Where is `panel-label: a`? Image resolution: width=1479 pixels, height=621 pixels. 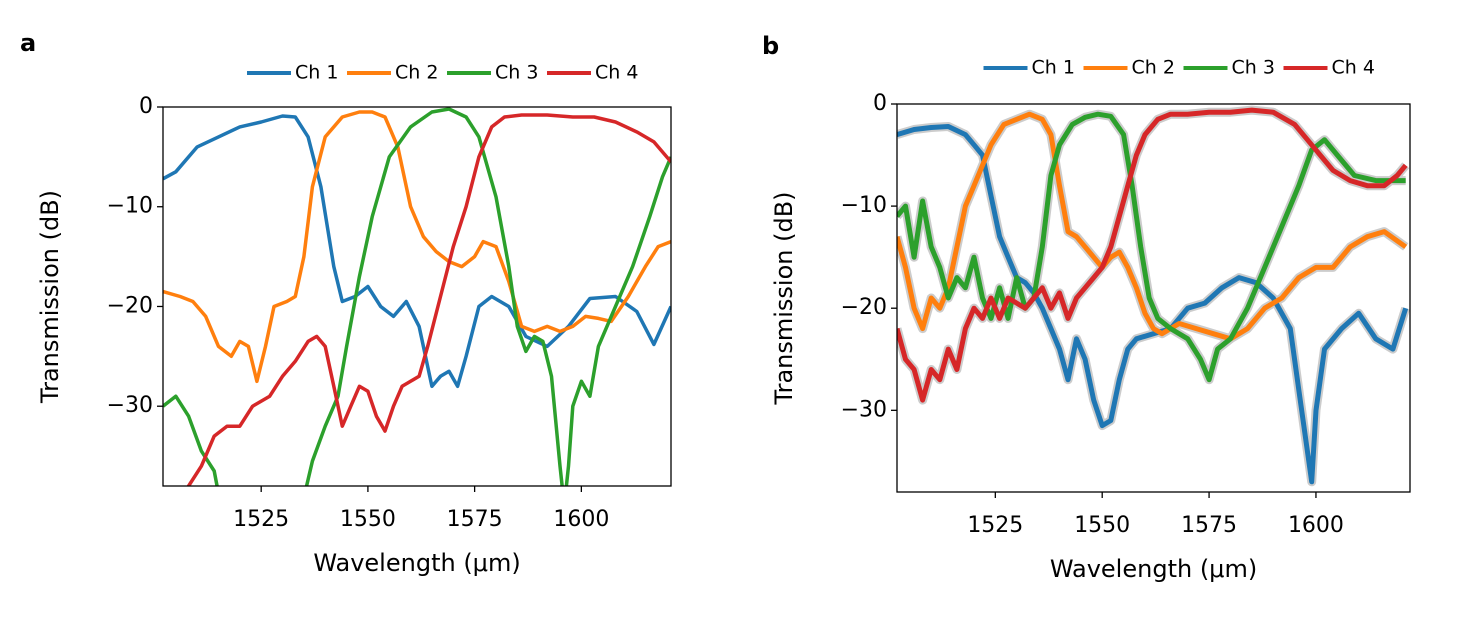 panel-label: a is located at coordinates (28, 43).